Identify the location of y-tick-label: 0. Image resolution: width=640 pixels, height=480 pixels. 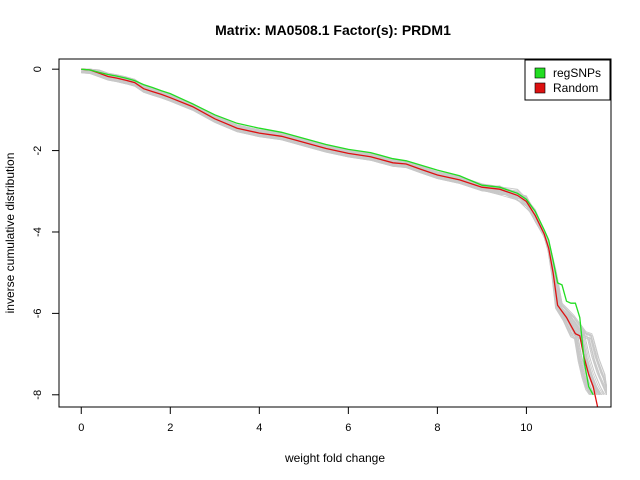
(38, 69).